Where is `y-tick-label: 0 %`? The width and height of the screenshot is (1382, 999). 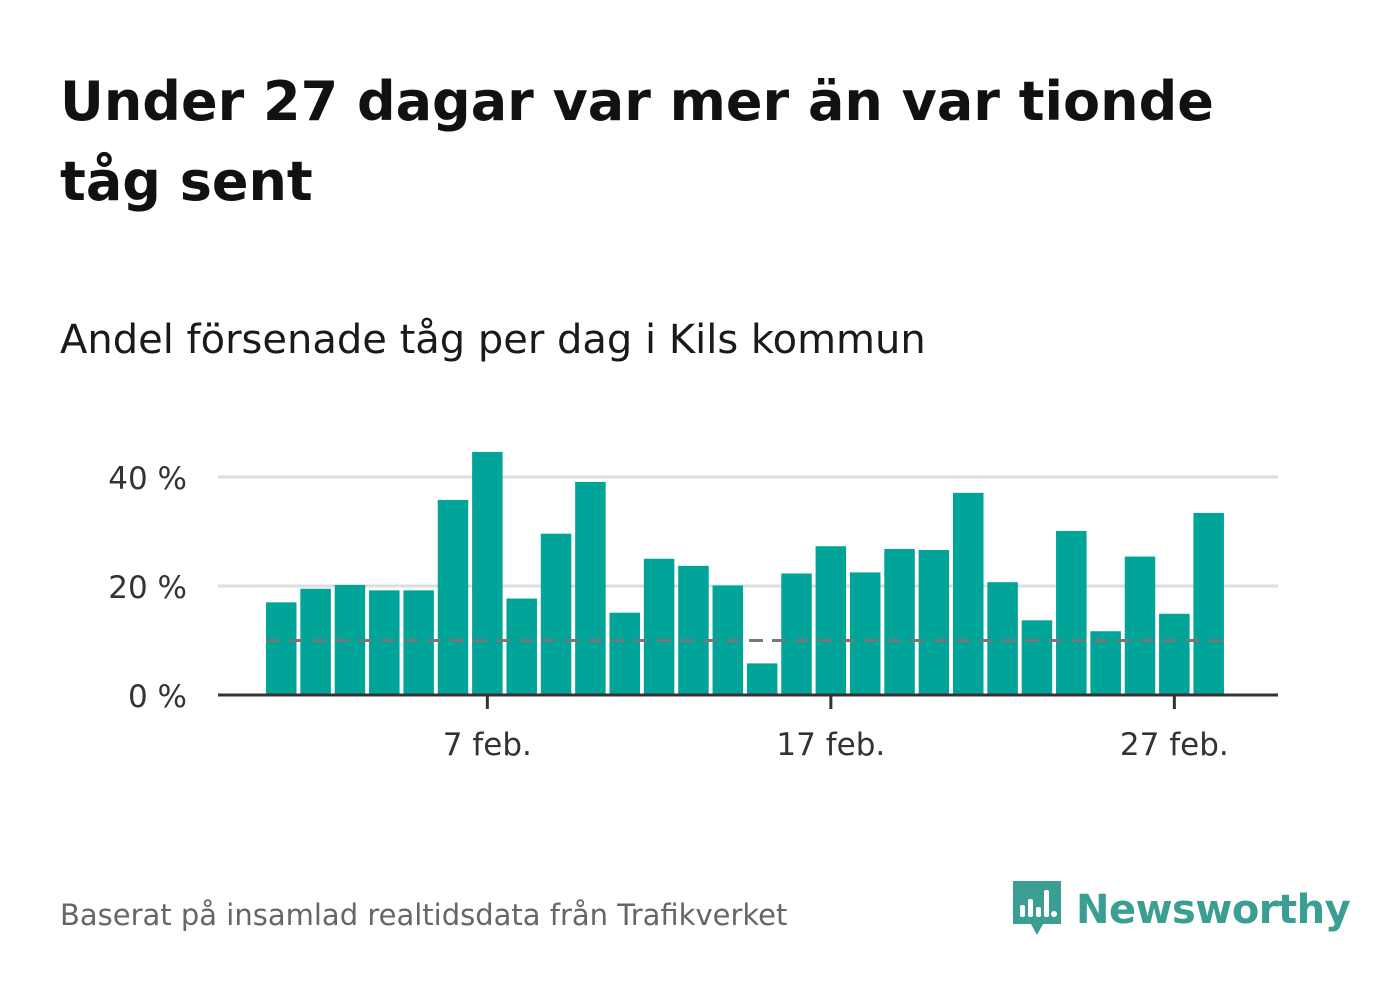 y-tick-label: 0 % is located at coordinates (157, 697).